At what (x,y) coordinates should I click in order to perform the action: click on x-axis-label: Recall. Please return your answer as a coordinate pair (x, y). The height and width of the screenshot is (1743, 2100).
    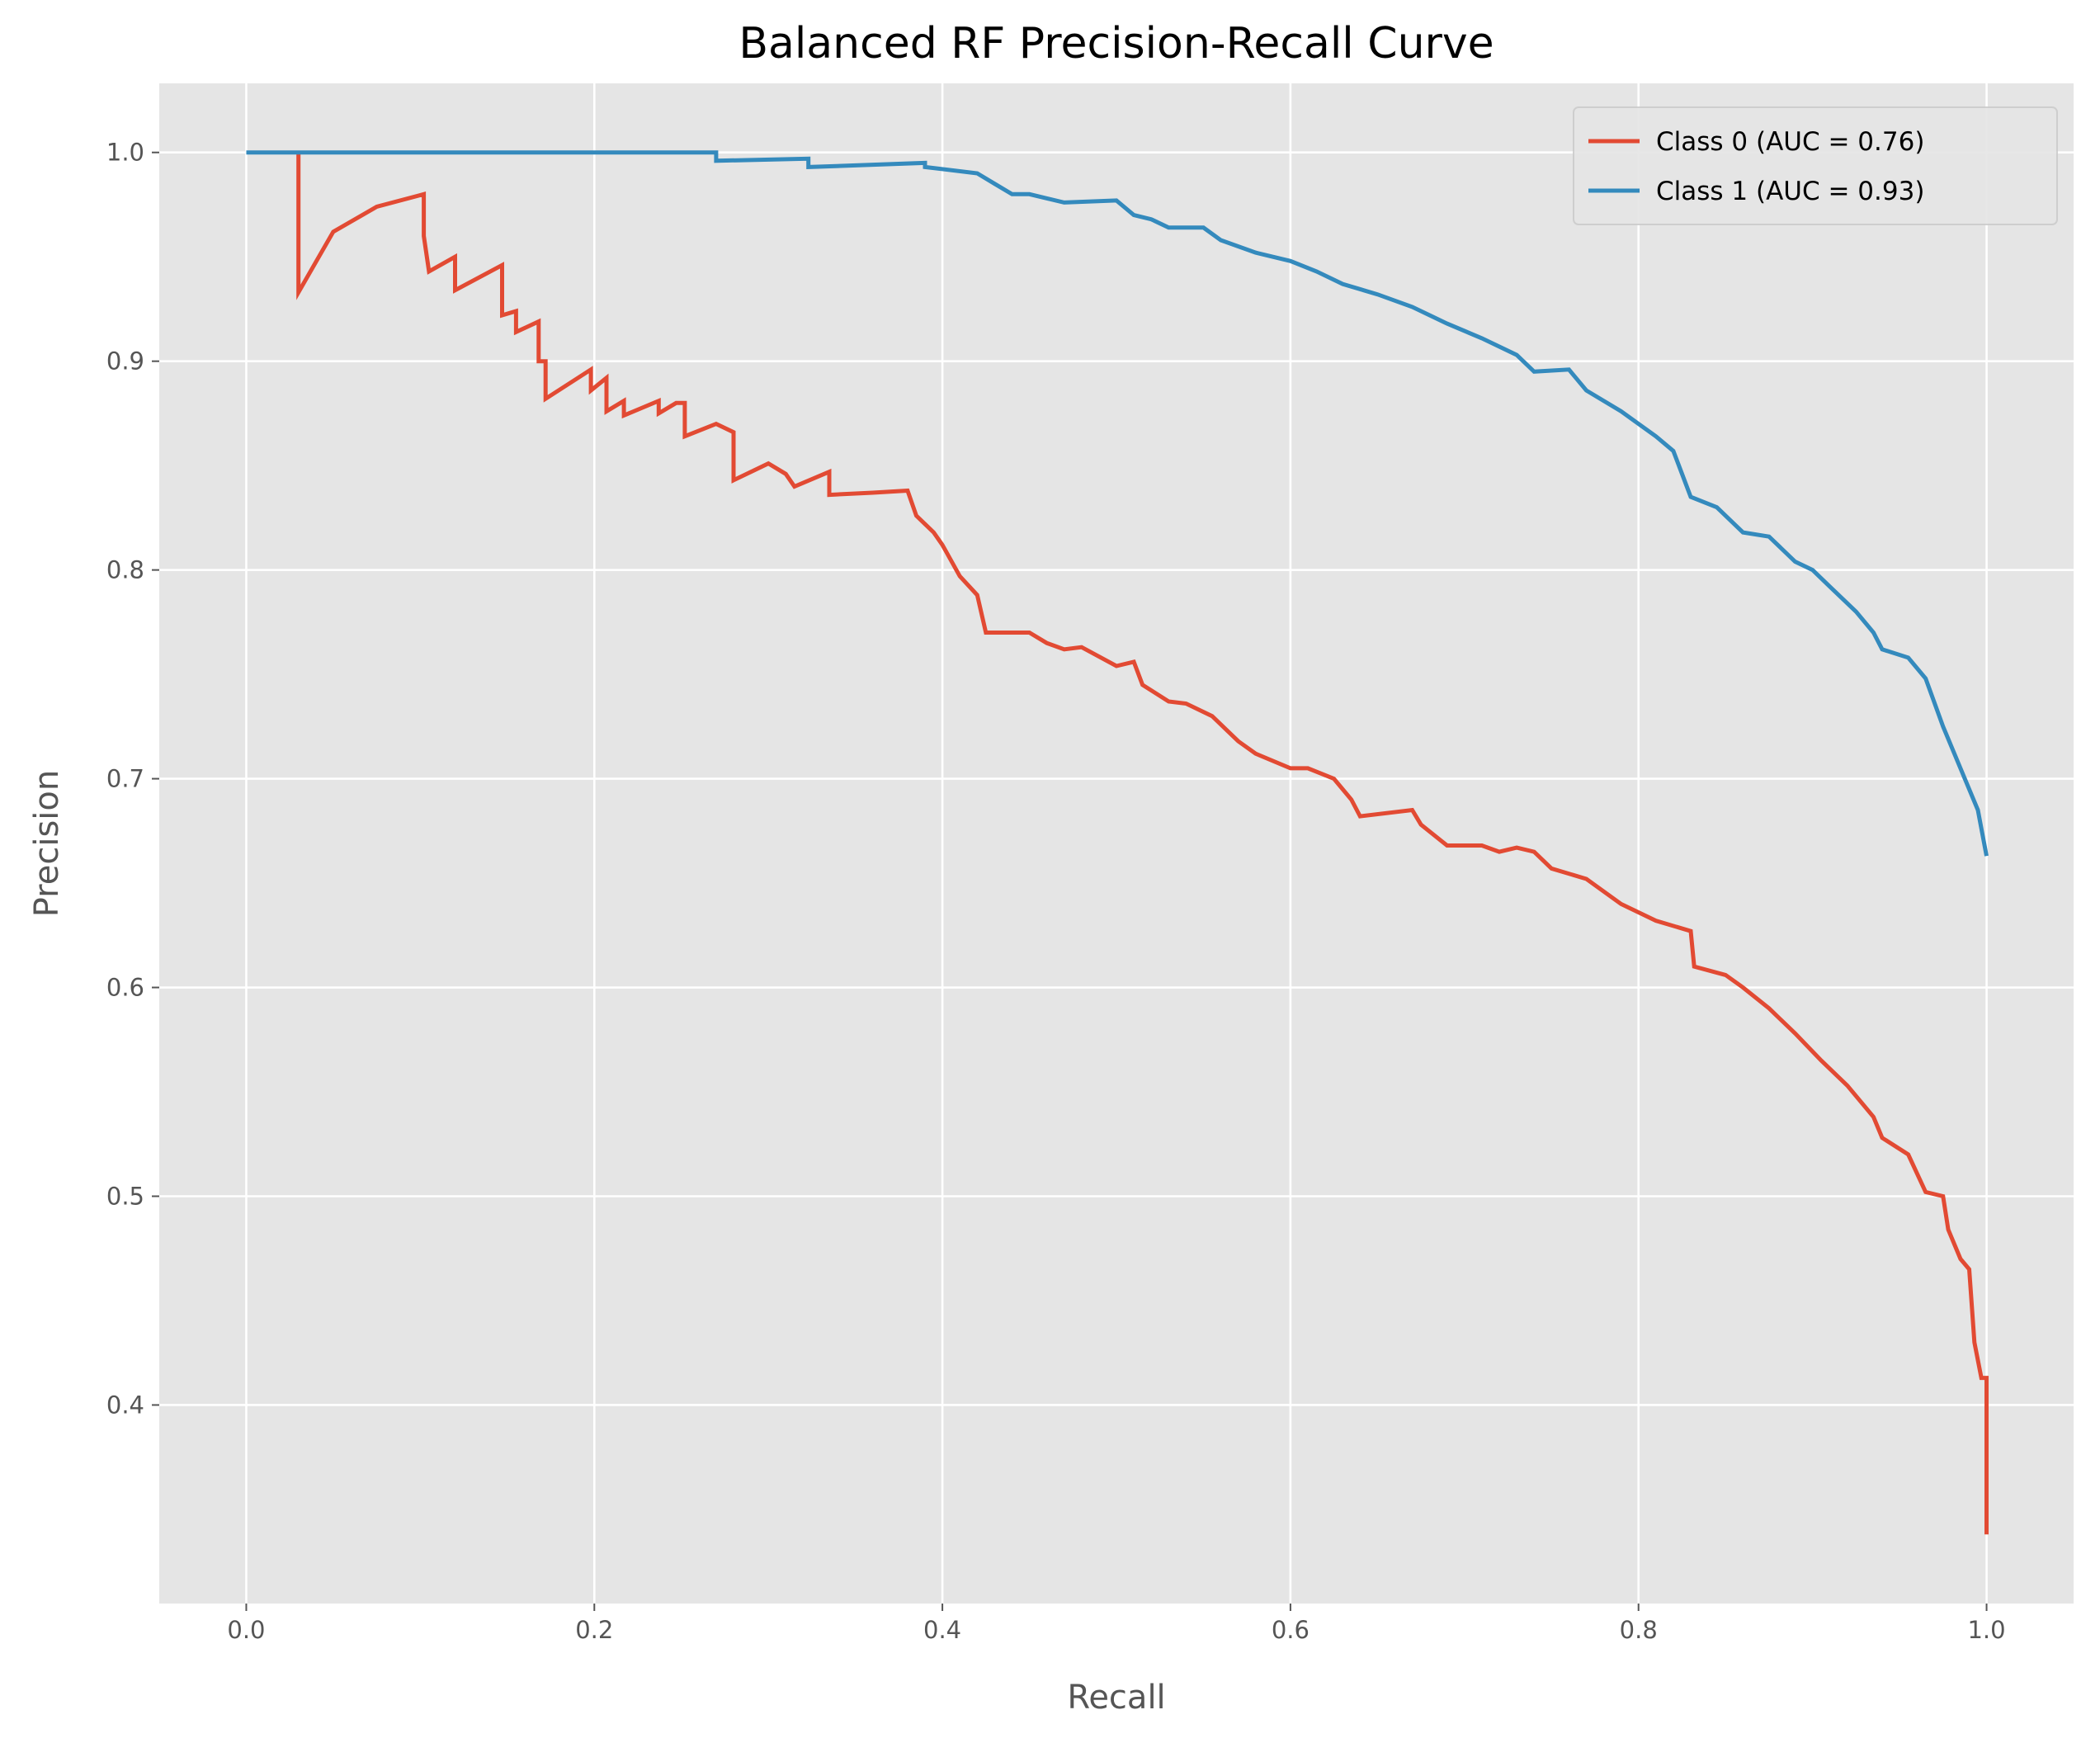
    Looking at the image, I should click on (1116, 1698).